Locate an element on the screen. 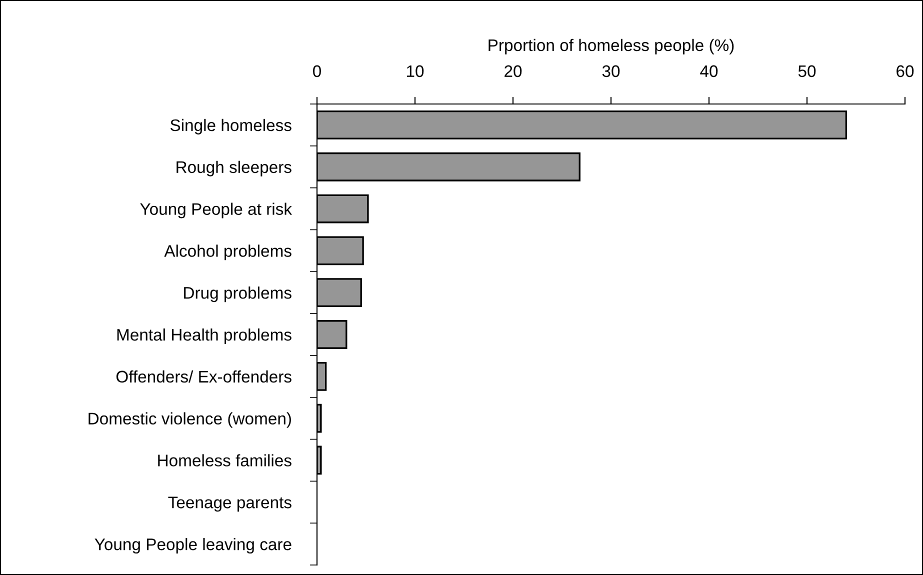 This screenshot has height=575, width=923. y-tick-label: Domestic violence (women) is located at coordinates (189, 420).